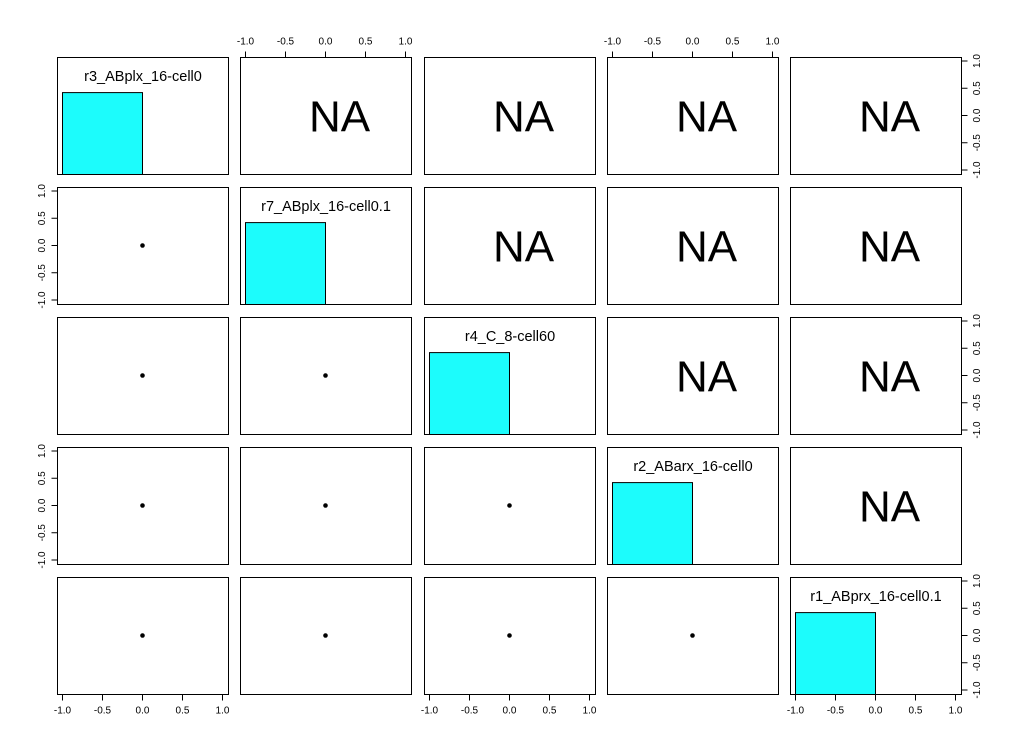 The height and width of the screenshot is (751, 1018). I want to click on diagonal-label: r4_C_8-cell60, so click(510, 337).